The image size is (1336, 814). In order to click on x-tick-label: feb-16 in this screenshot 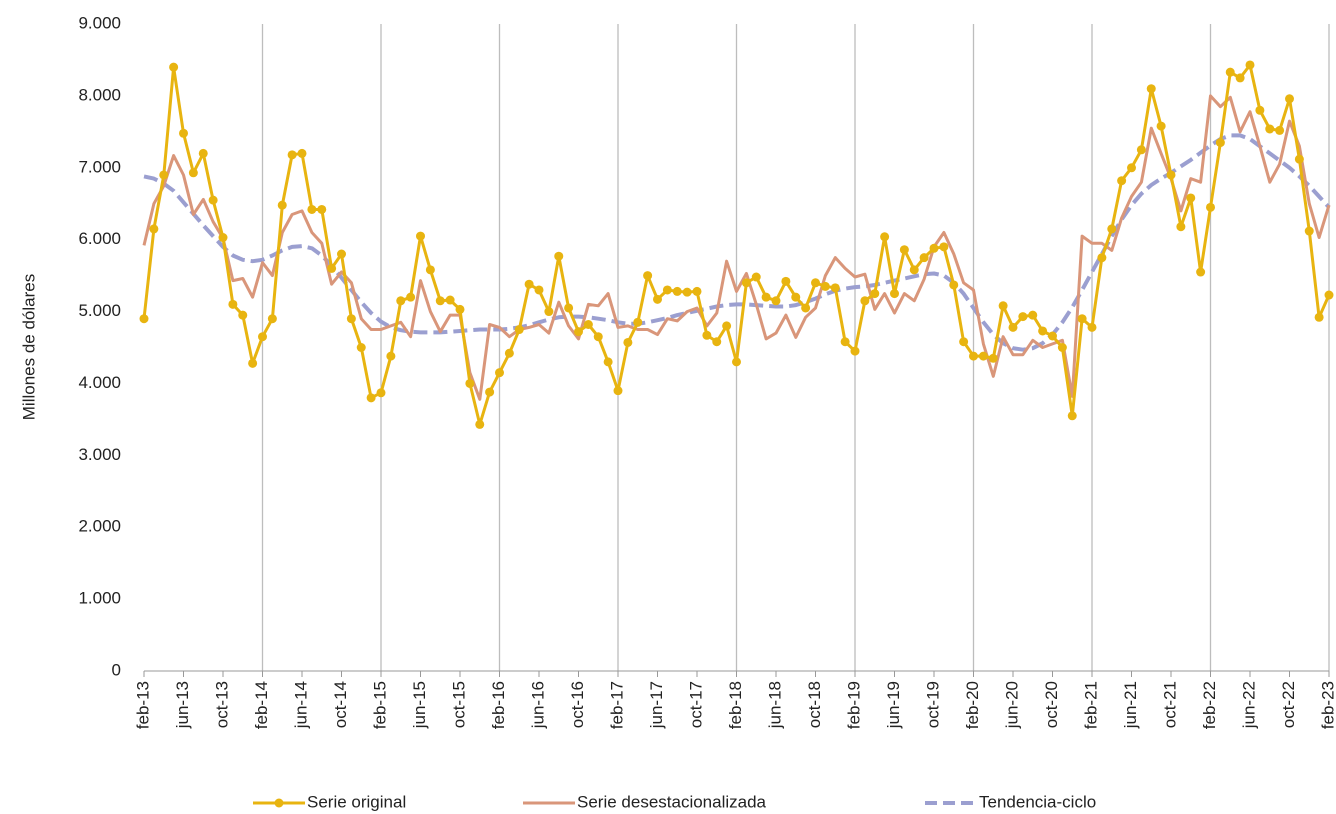, I will do `click(498, 705)`.